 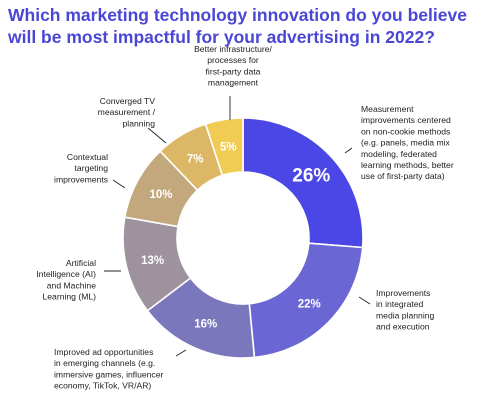 What do you see at coordinates (127, 112) in the screenshot?
I see `category-label-6: Converged TV measurement / planning` at bounding box center [127, 112].